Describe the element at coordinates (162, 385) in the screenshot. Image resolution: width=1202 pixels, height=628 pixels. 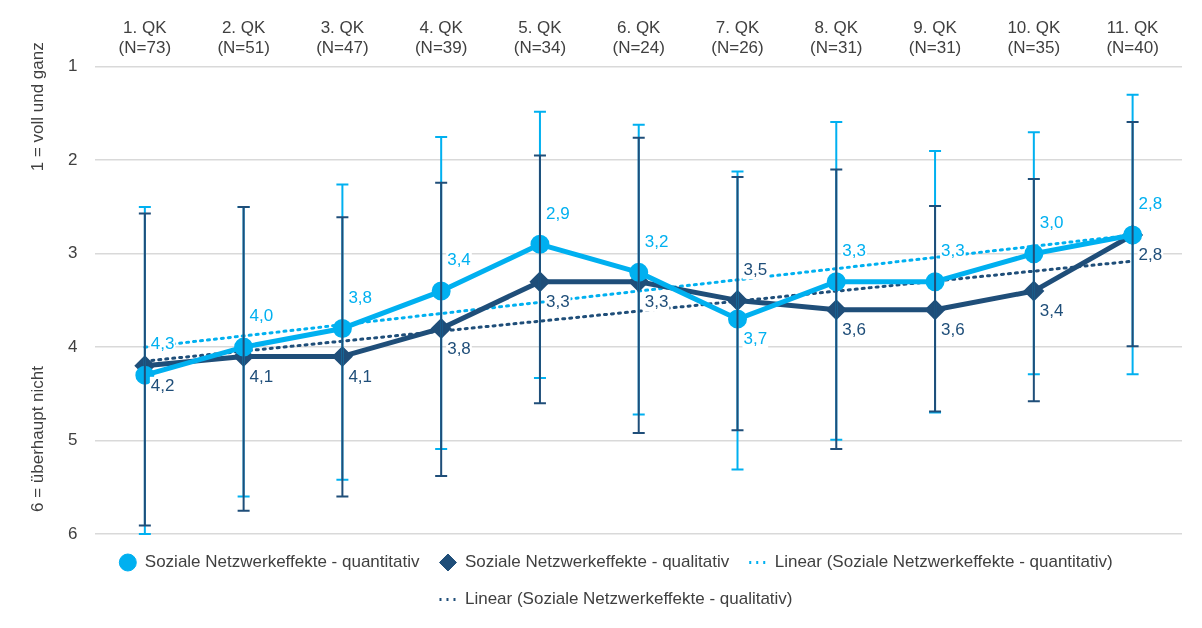
I see `data-label: 4,2` at that location.